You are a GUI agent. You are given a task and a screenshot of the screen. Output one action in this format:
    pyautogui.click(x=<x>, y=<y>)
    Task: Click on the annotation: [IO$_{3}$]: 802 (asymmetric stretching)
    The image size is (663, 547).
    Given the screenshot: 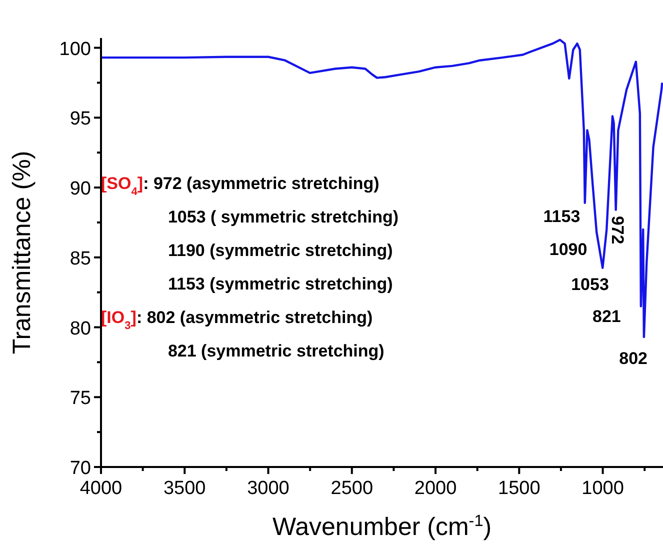 What is the action you would take?
    pyautogui.click(x=237, y=320)
    